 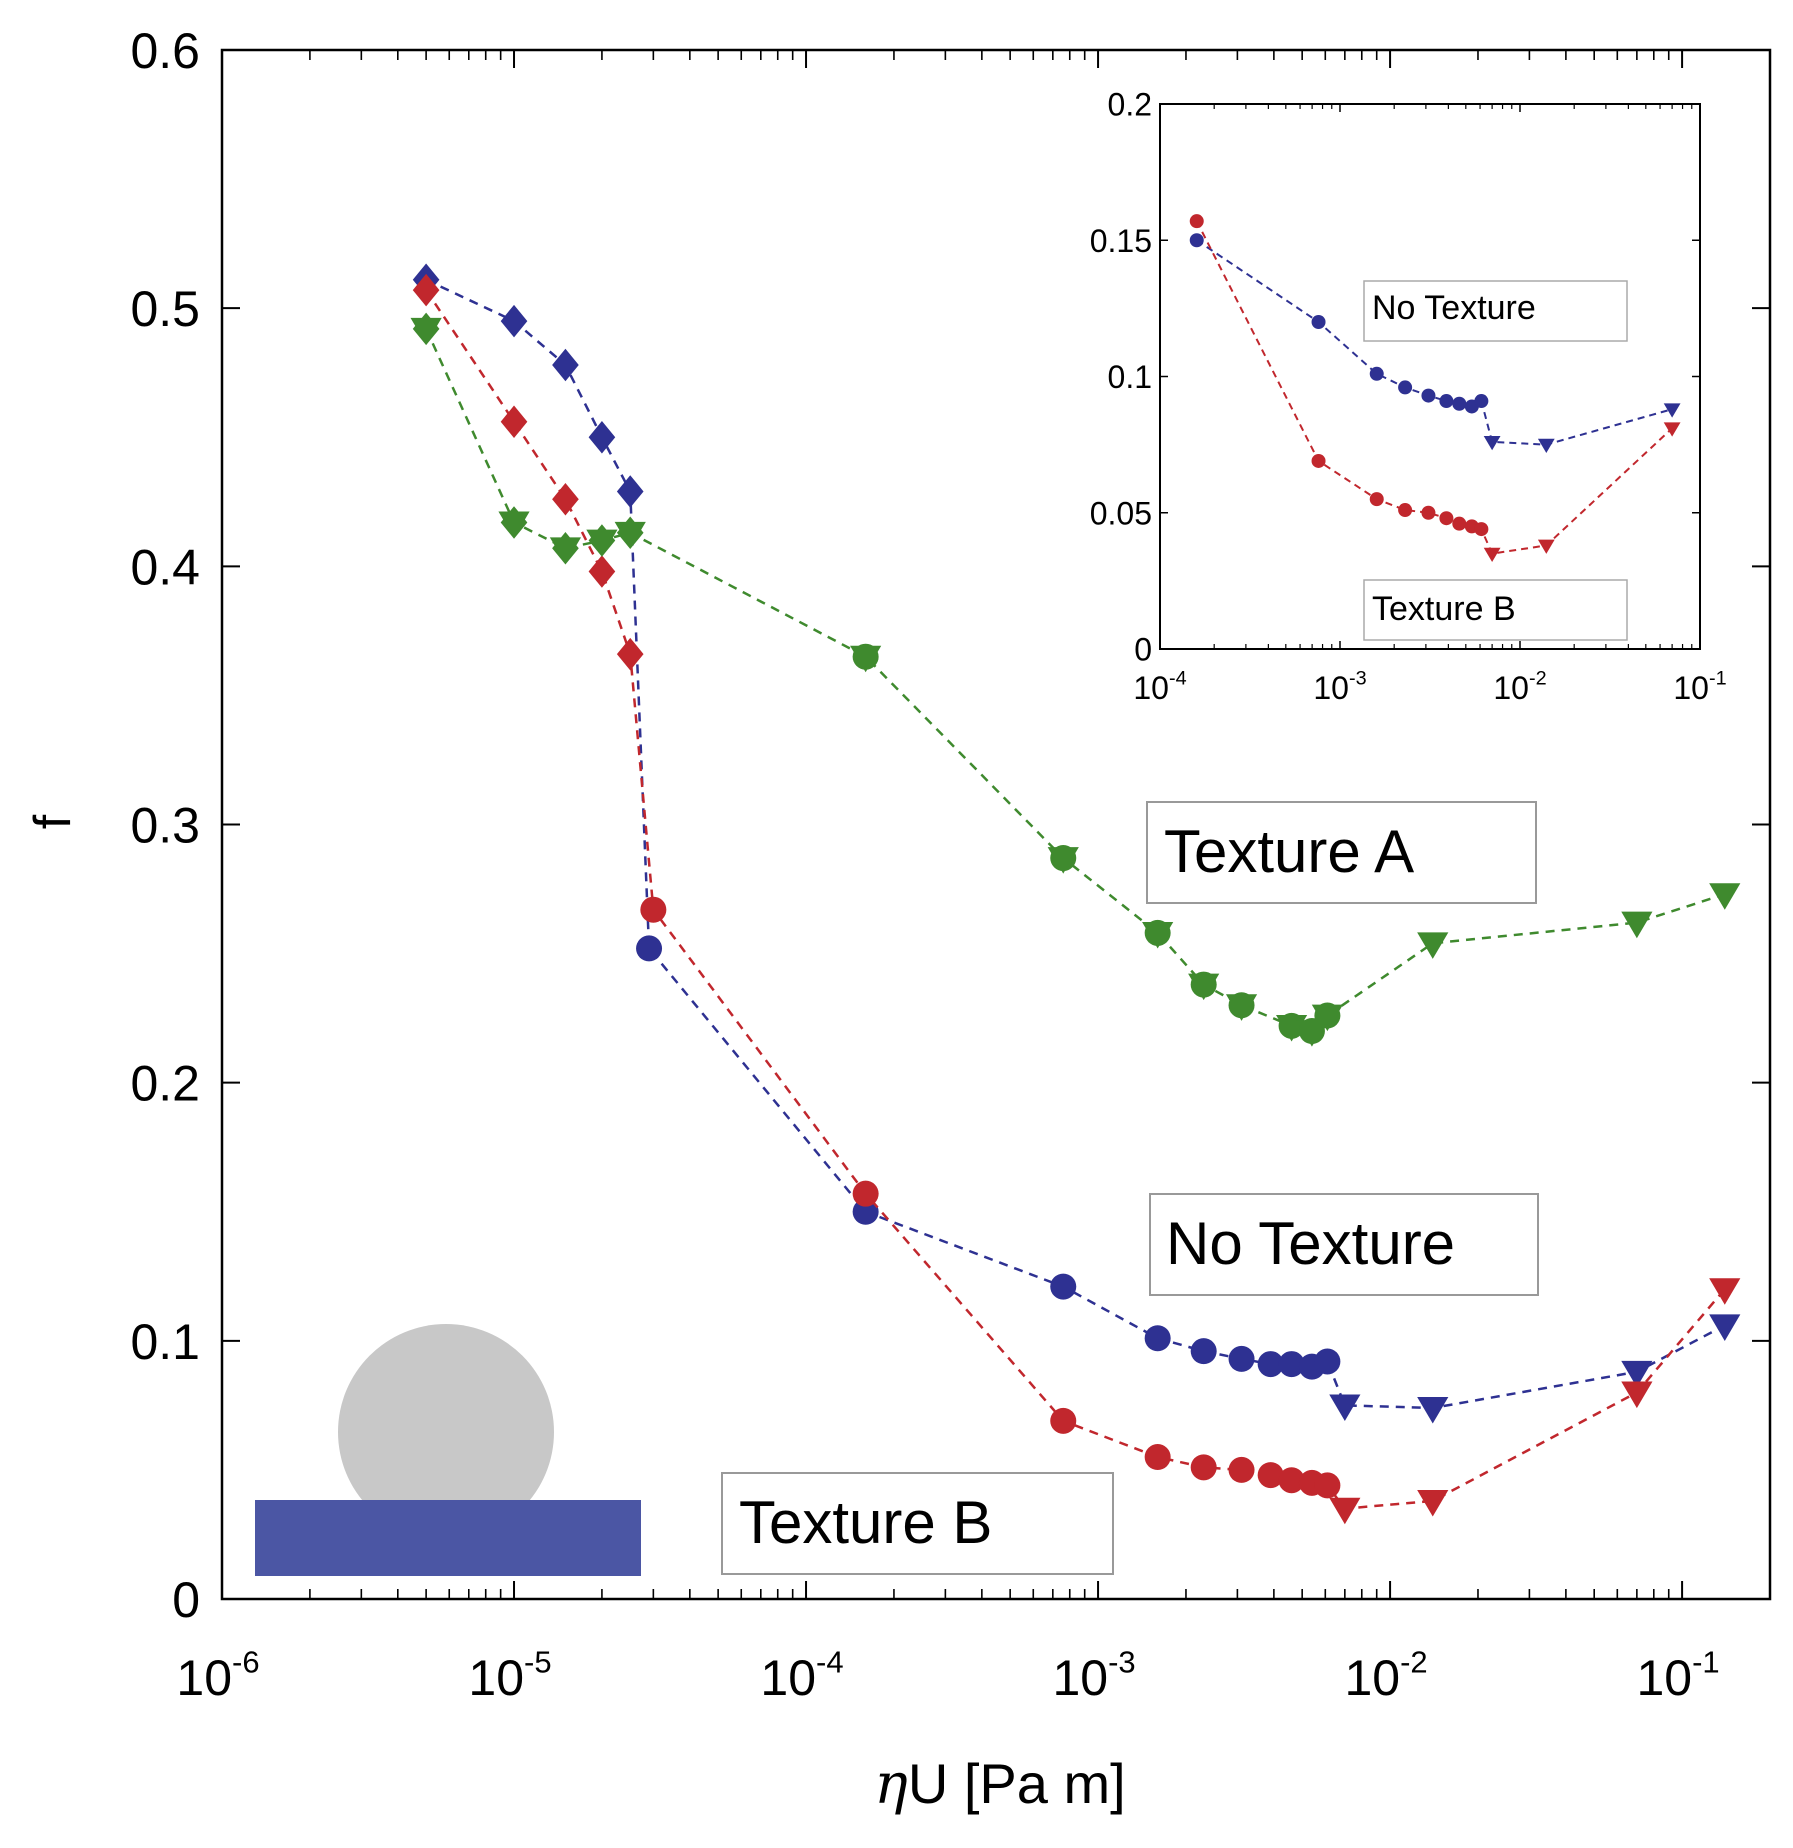 I want to click on x-axis-title-text: U [Pa m], so click(x=1017, y=1783).